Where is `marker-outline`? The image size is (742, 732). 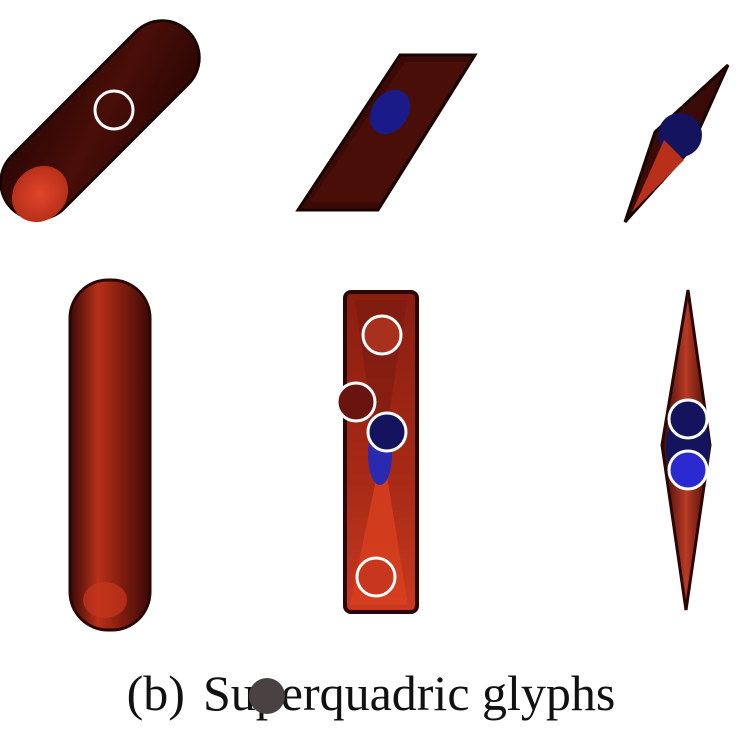
marker-outline is located at coordinates (114, 110).